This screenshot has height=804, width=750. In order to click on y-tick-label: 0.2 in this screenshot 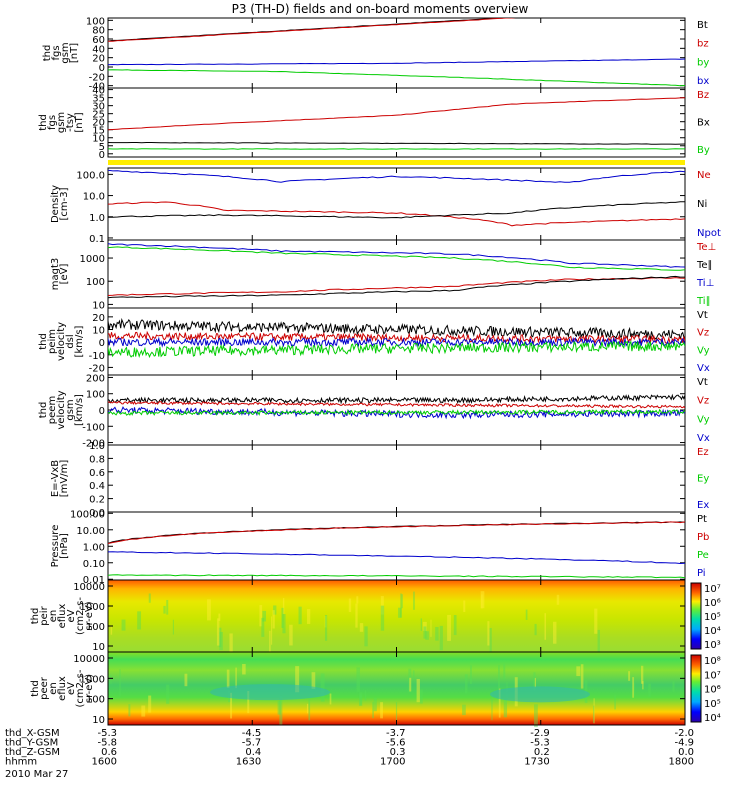, I will do `click(97, 500)`.